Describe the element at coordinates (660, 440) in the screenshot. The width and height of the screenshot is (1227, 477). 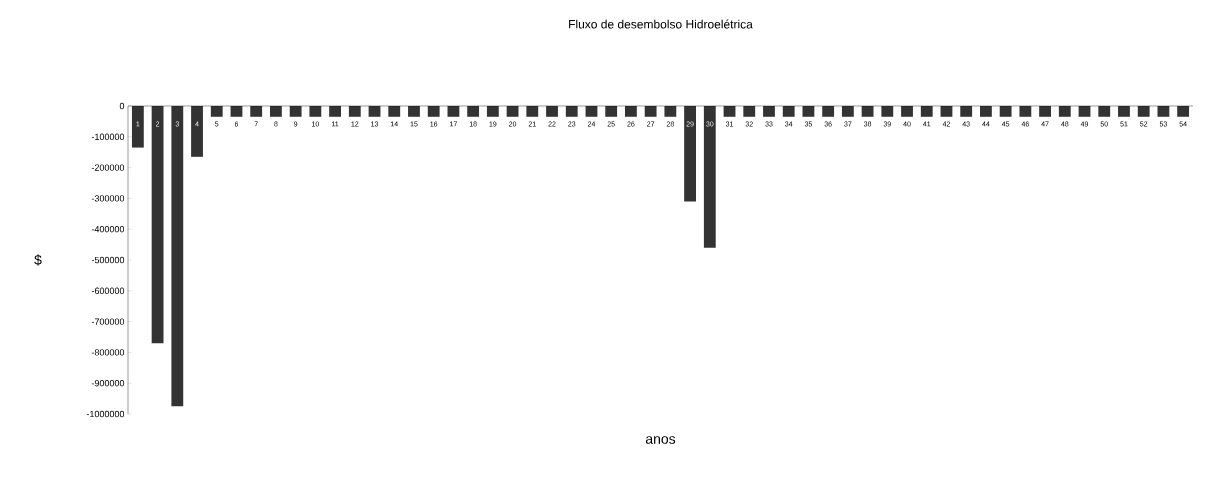
I see `x-axis-title: anos` at that location.